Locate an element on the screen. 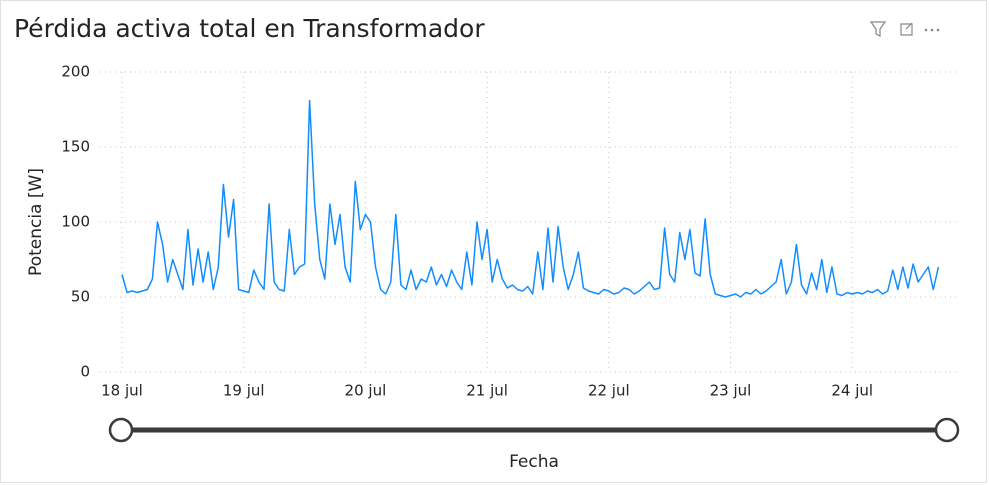 The width and height of the screenshot is (989, 485). focus-icon is located at coordinates (906, 29).